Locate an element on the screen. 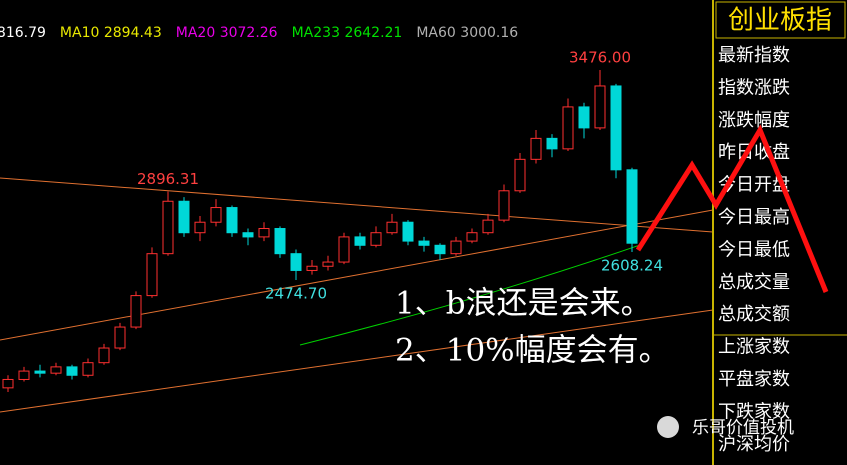 This screenshot has height=465, width=847. legend-entry: MA60 3000.16 is located at coordinates (467, 33).